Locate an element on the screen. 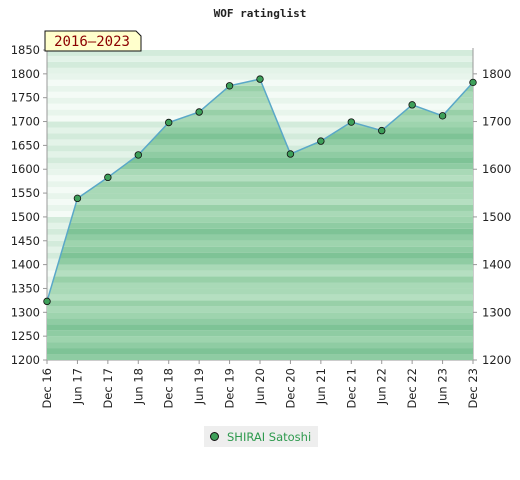 The height and width of the screenshot is (480, 520). right-tick-label: 1500 is located at coordinates (496, 217).